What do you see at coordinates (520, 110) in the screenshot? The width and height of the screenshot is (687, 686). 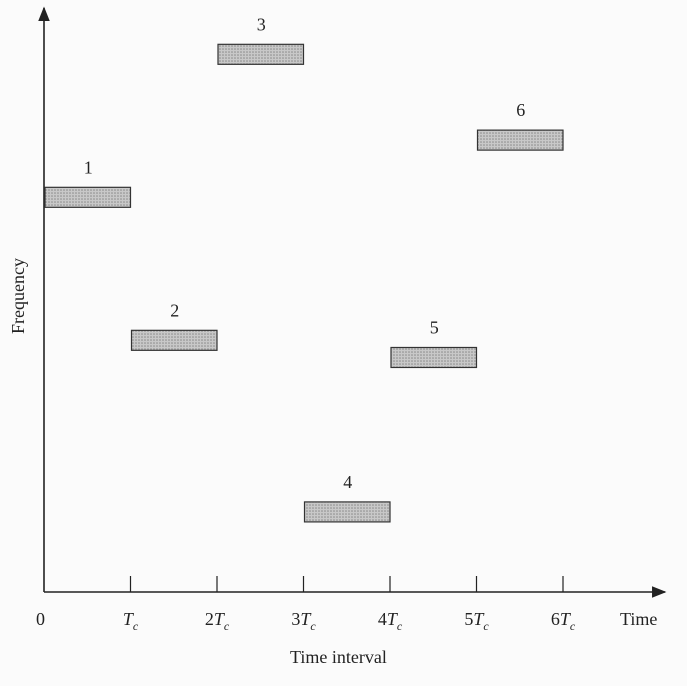 I see `hop-label-6: 6` at bounding box center [520, 110].